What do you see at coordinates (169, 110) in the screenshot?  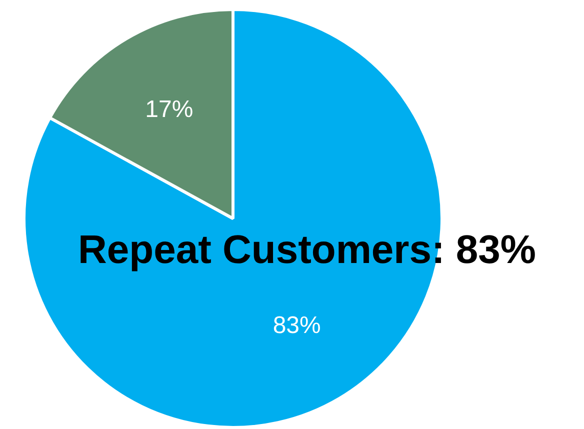 I see `data-label: 17%` at bounding box center [169, 110].